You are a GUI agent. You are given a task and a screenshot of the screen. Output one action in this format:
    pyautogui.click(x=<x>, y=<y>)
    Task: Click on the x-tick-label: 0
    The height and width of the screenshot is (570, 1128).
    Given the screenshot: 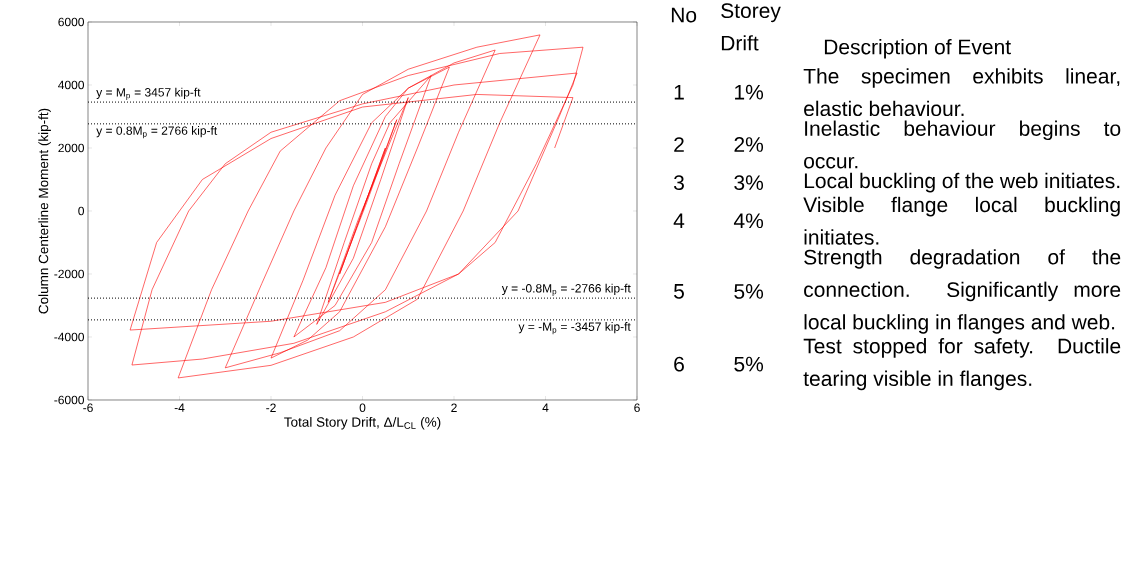 What is the action you would take?
    pyautogui.click(x=362, y=408)
    